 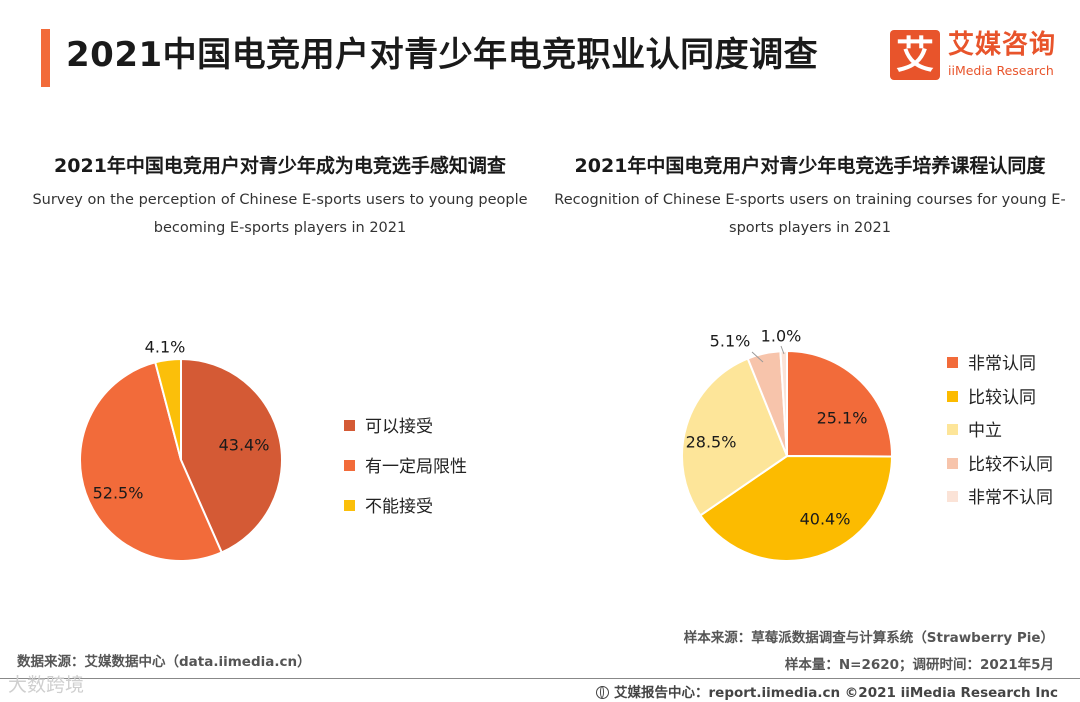 What do you see at coordinates (244, 445) in the screenshot?
I see `chart1-data-label-1: 43.4%` at bounding box center [244, 445].